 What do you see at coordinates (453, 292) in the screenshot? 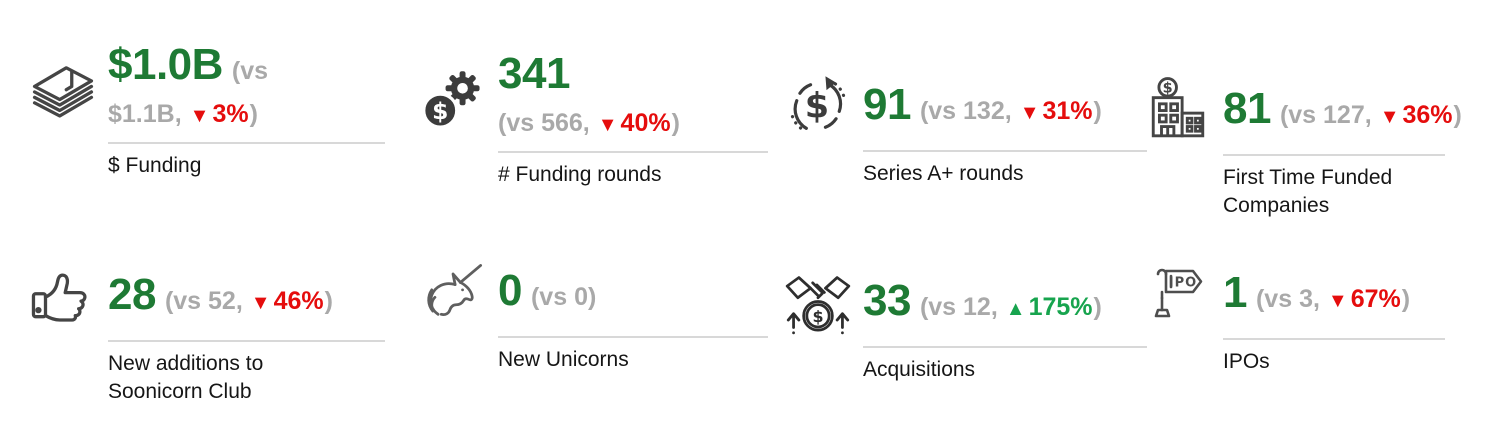
I see `unicorn-icon` at bounding box center [453, 292].